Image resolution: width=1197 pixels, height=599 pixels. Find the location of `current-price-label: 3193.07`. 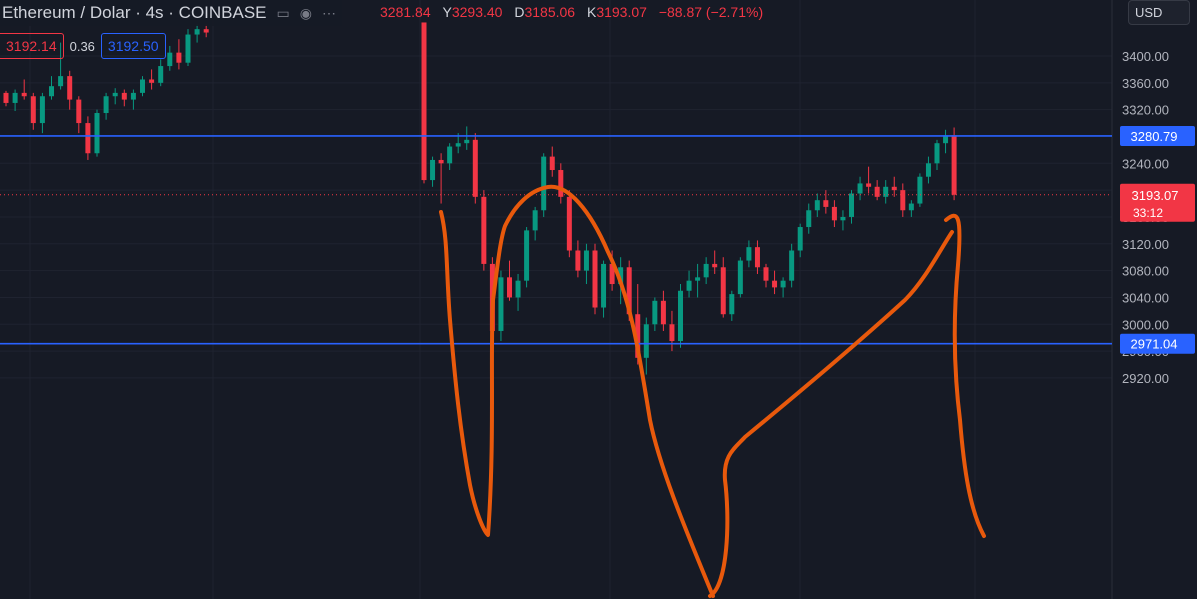

current-price-label: 3193.07 is located at coordinates (1155, 195).